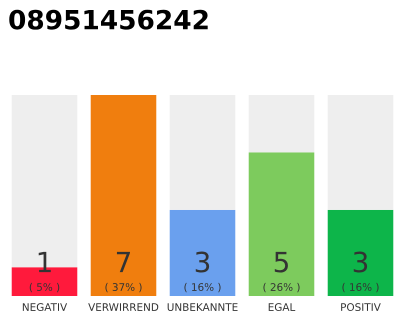  I want to click on data-label: 5, so click(281, 262).